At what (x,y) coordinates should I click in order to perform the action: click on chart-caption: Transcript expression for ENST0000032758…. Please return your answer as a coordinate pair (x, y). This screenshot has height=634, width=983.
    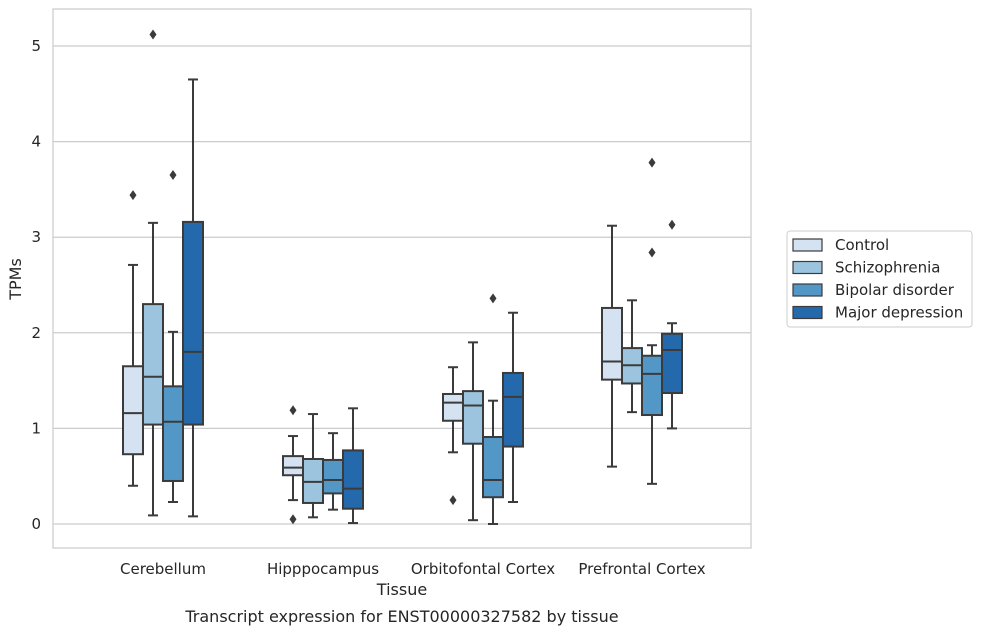
    Looking at the image, I should click on (401, 616).